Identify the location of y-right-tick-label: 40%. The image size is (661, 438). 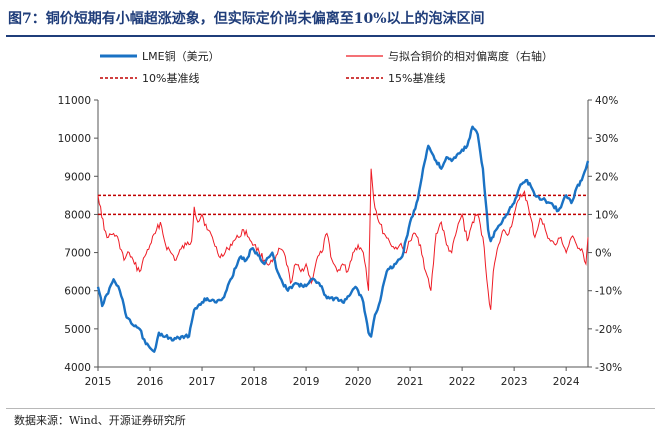
(606, 101).